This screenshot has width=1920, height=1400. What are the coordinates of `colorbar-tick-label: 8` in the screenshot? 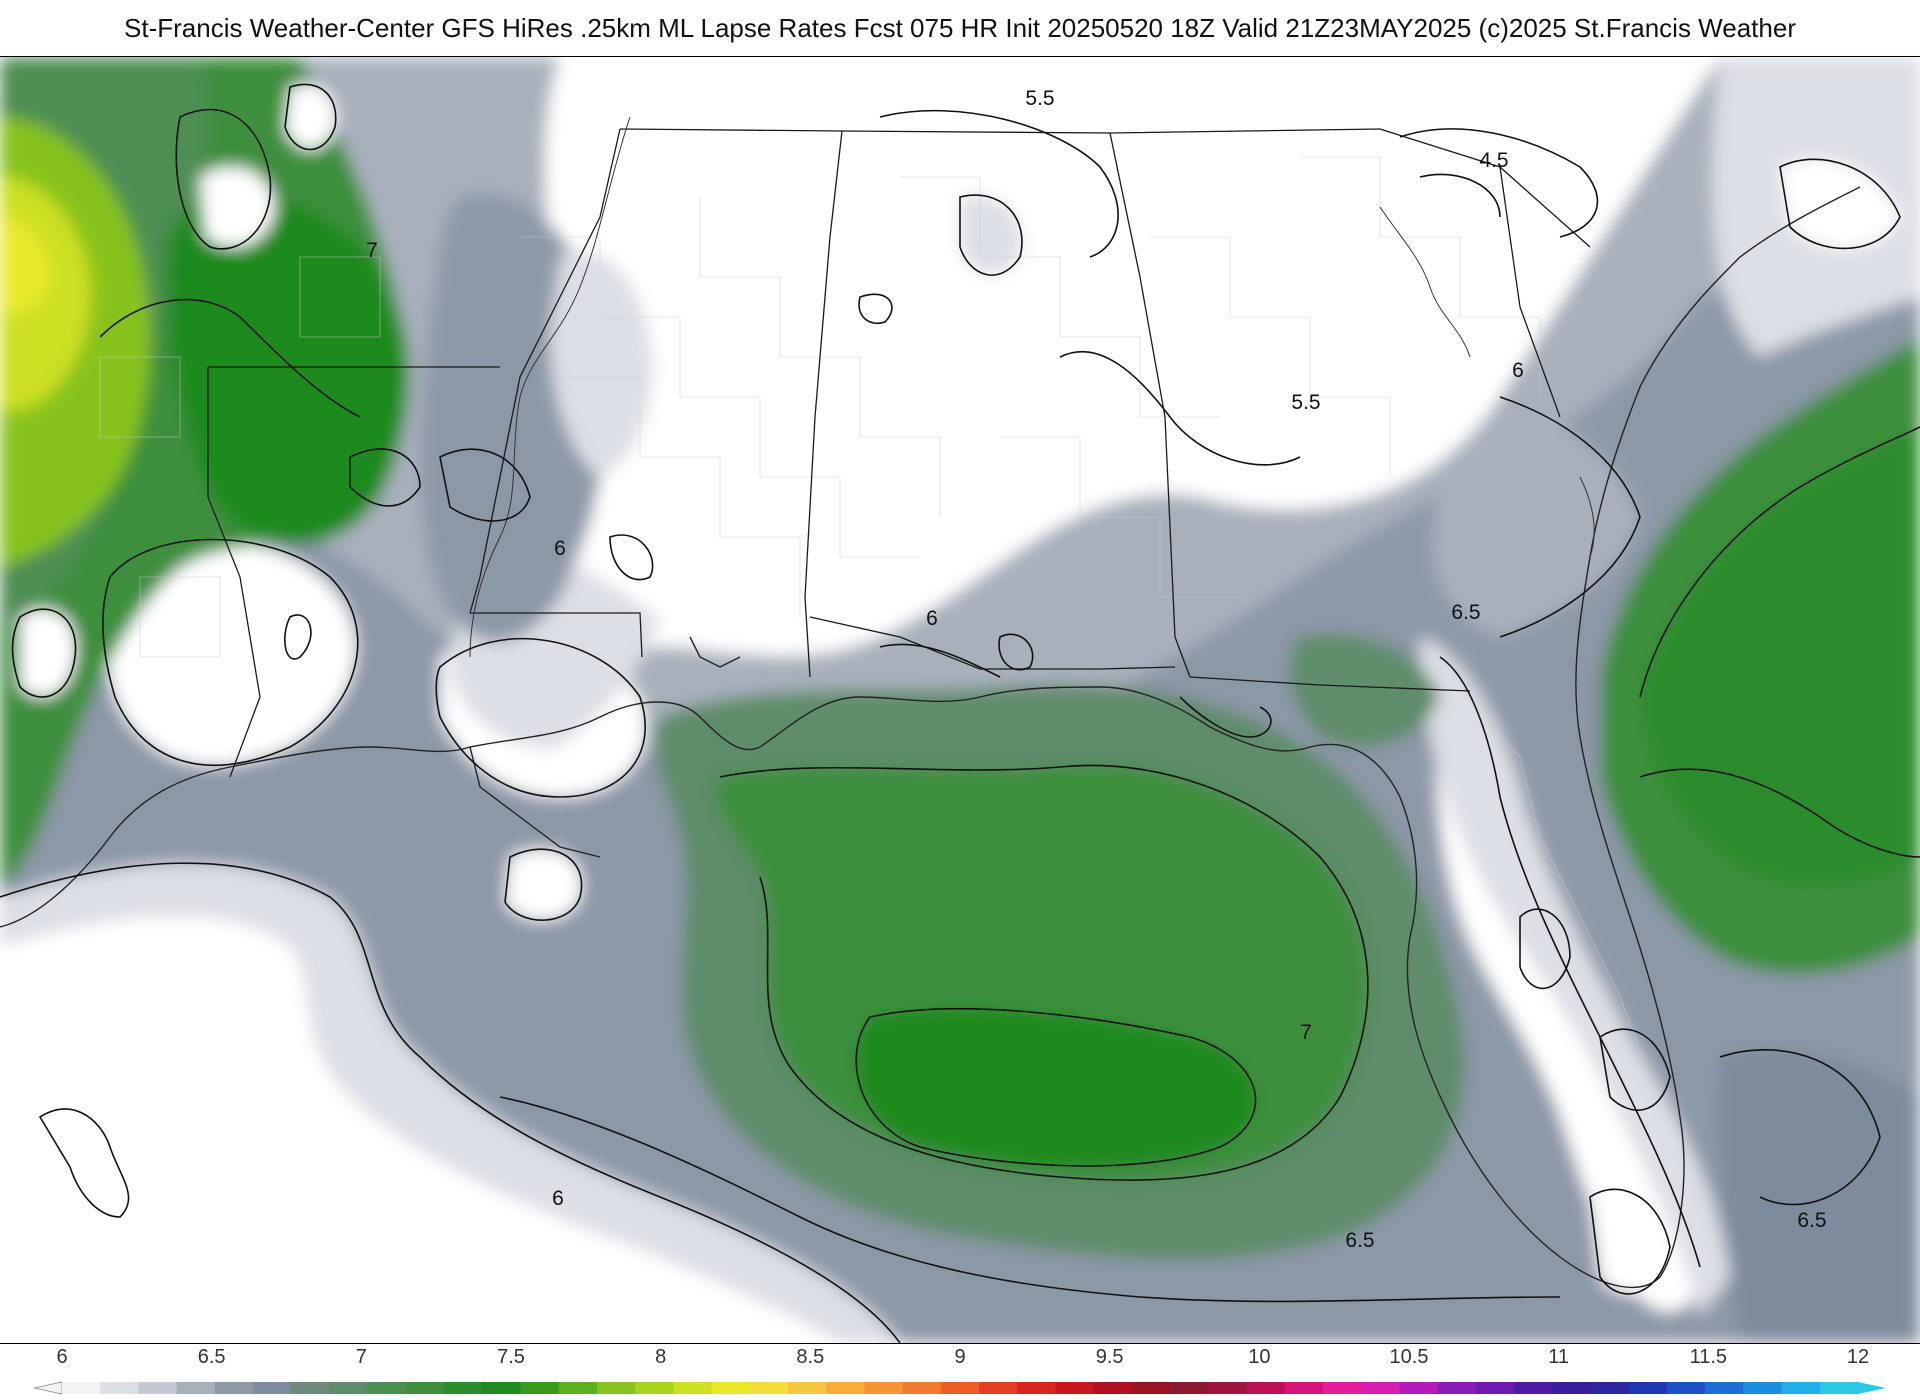 It's located at (661, 1357).